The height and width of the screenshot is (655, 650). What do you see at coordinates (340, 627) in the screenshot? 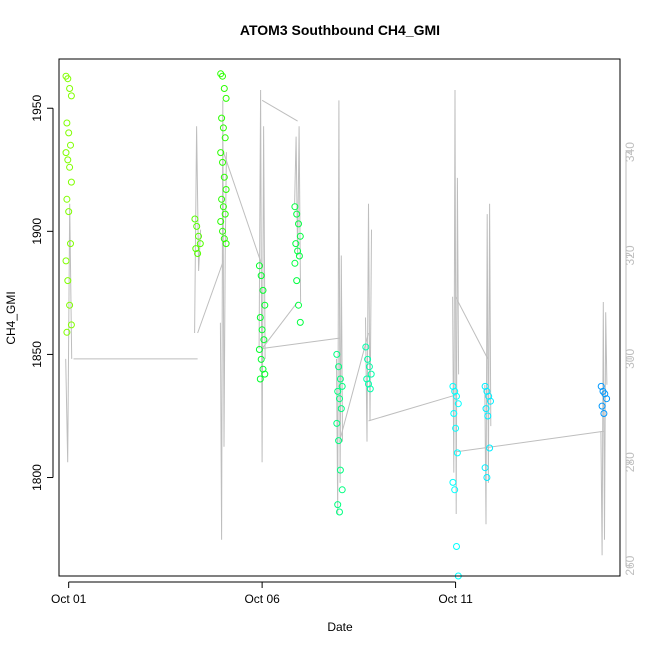
I see `x-axis-label: Date` at bounding box center [340, 627].